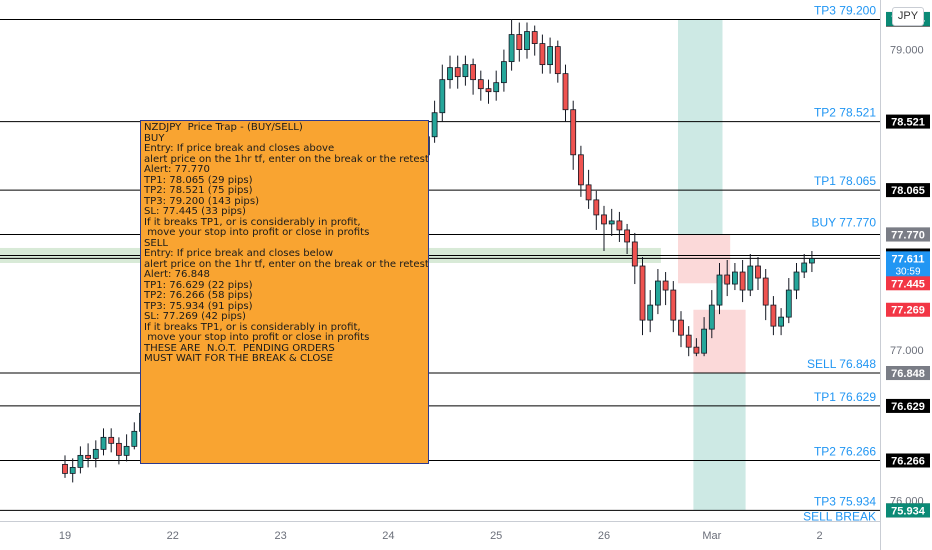 The height and width of the screenshot is (550, 932). Describe the element at coordinates (907, 259) in the screenshot. I see `price-tag: 77.611` at that location.